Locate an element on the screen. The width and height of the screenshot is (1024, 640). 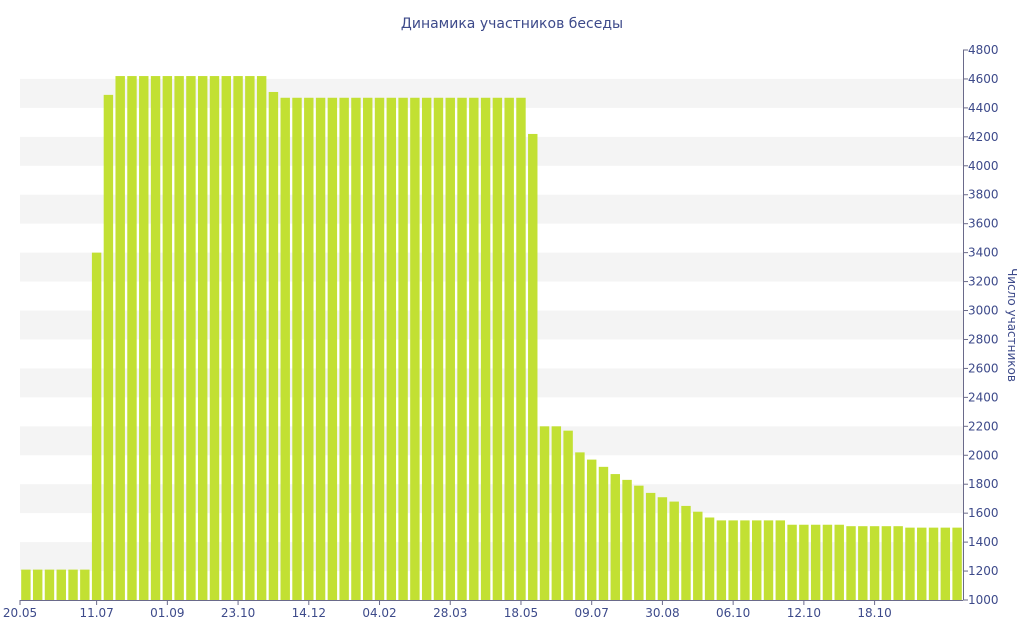
y-tick-label: 1200 is located at coordinates (983, 571).